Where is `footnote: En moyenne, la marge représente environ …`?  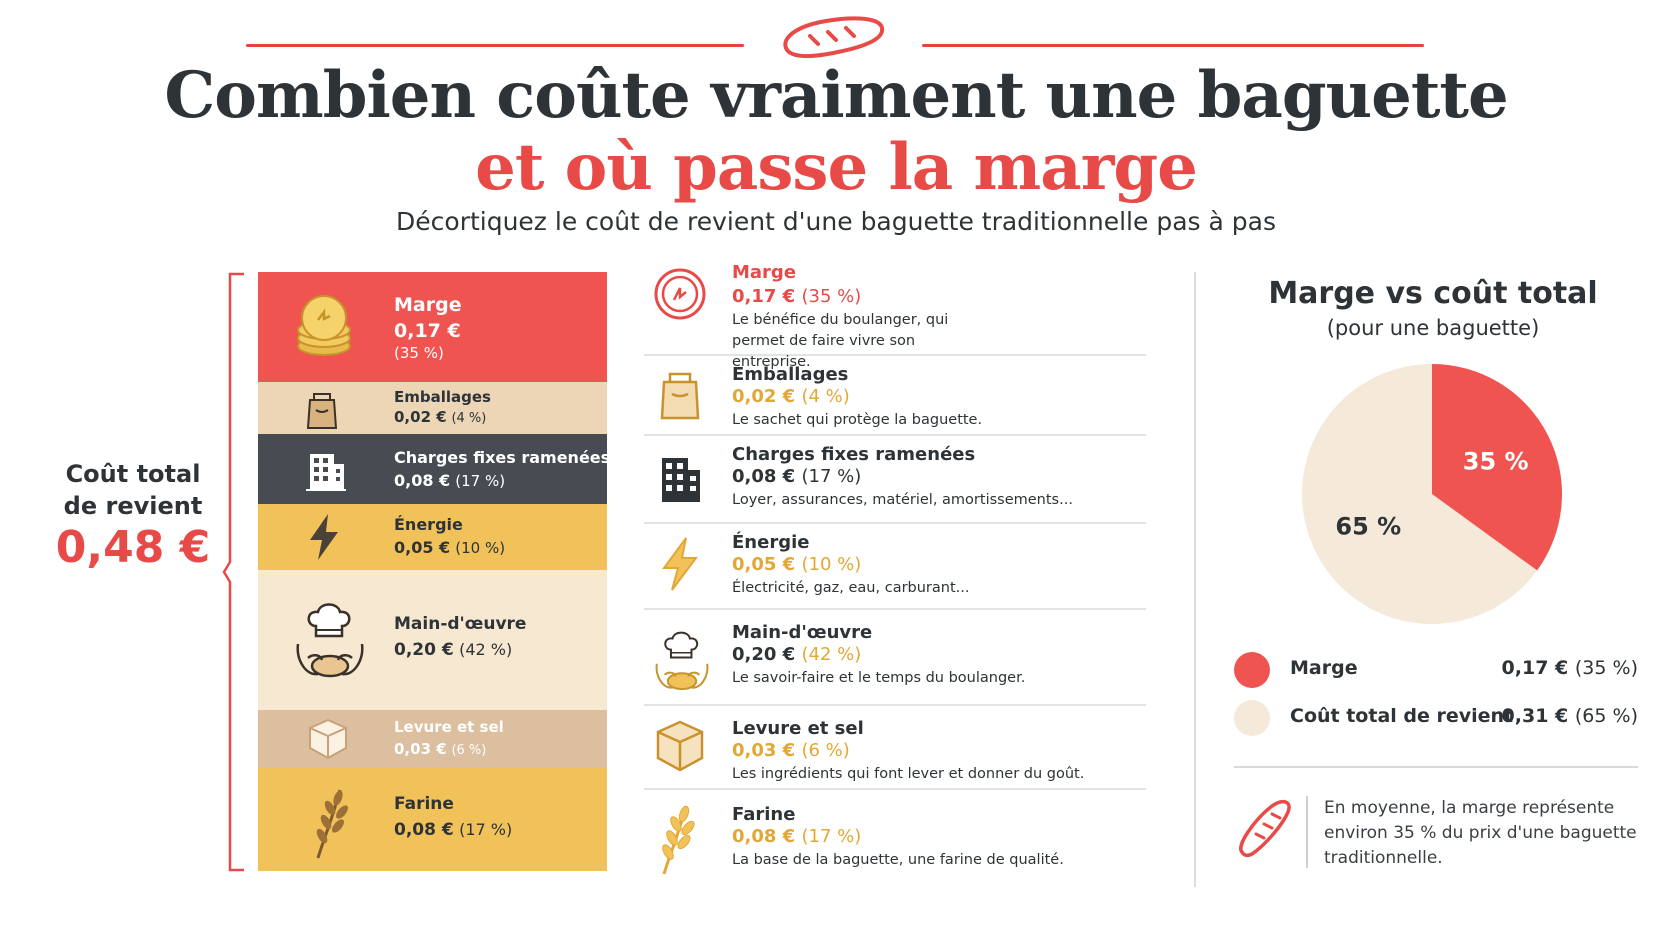
footnote: En moyenne, la marge représente environ … is located at coordinates (1480, 833).